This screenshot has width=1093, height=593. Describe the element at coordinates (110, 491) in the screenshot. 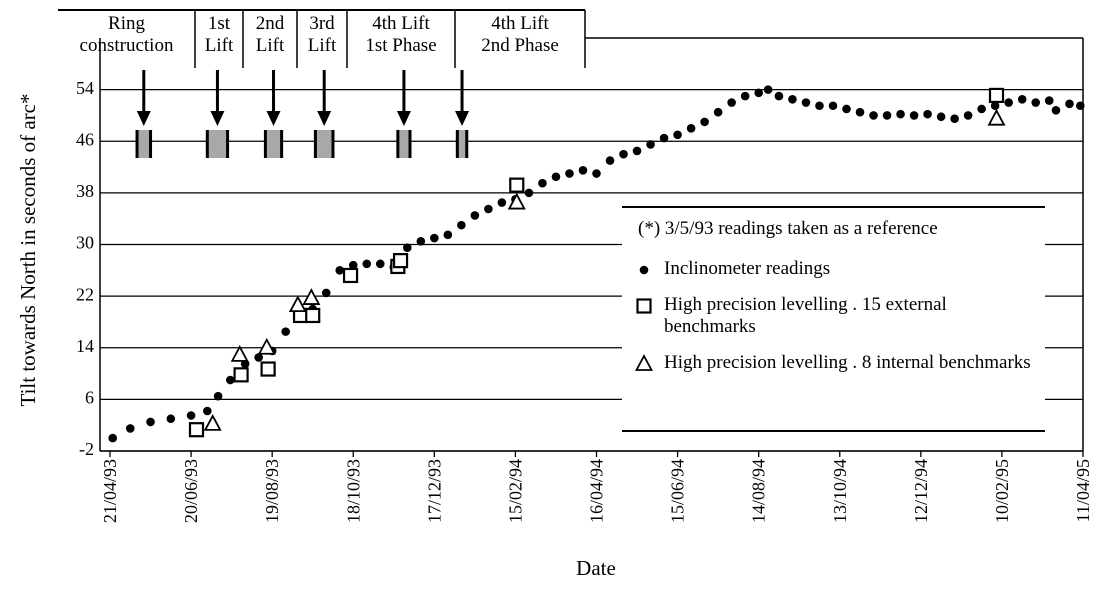

I see `x-tick-label: 21/04/93` at that location.